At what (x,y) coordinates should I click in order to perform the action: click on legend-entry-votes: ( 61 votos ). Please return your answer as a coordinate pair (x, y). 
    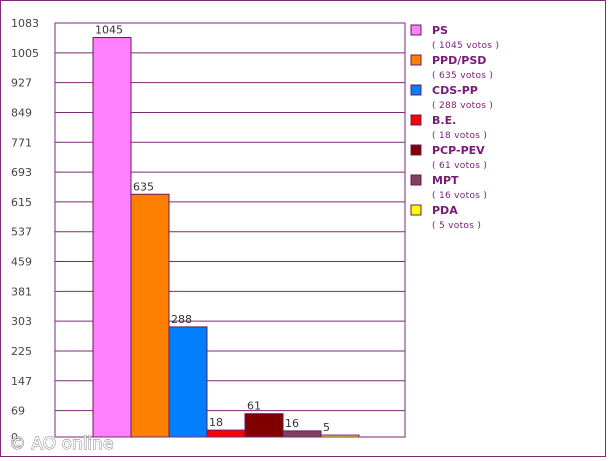
    Looking at the image, I should click on (459, 166).